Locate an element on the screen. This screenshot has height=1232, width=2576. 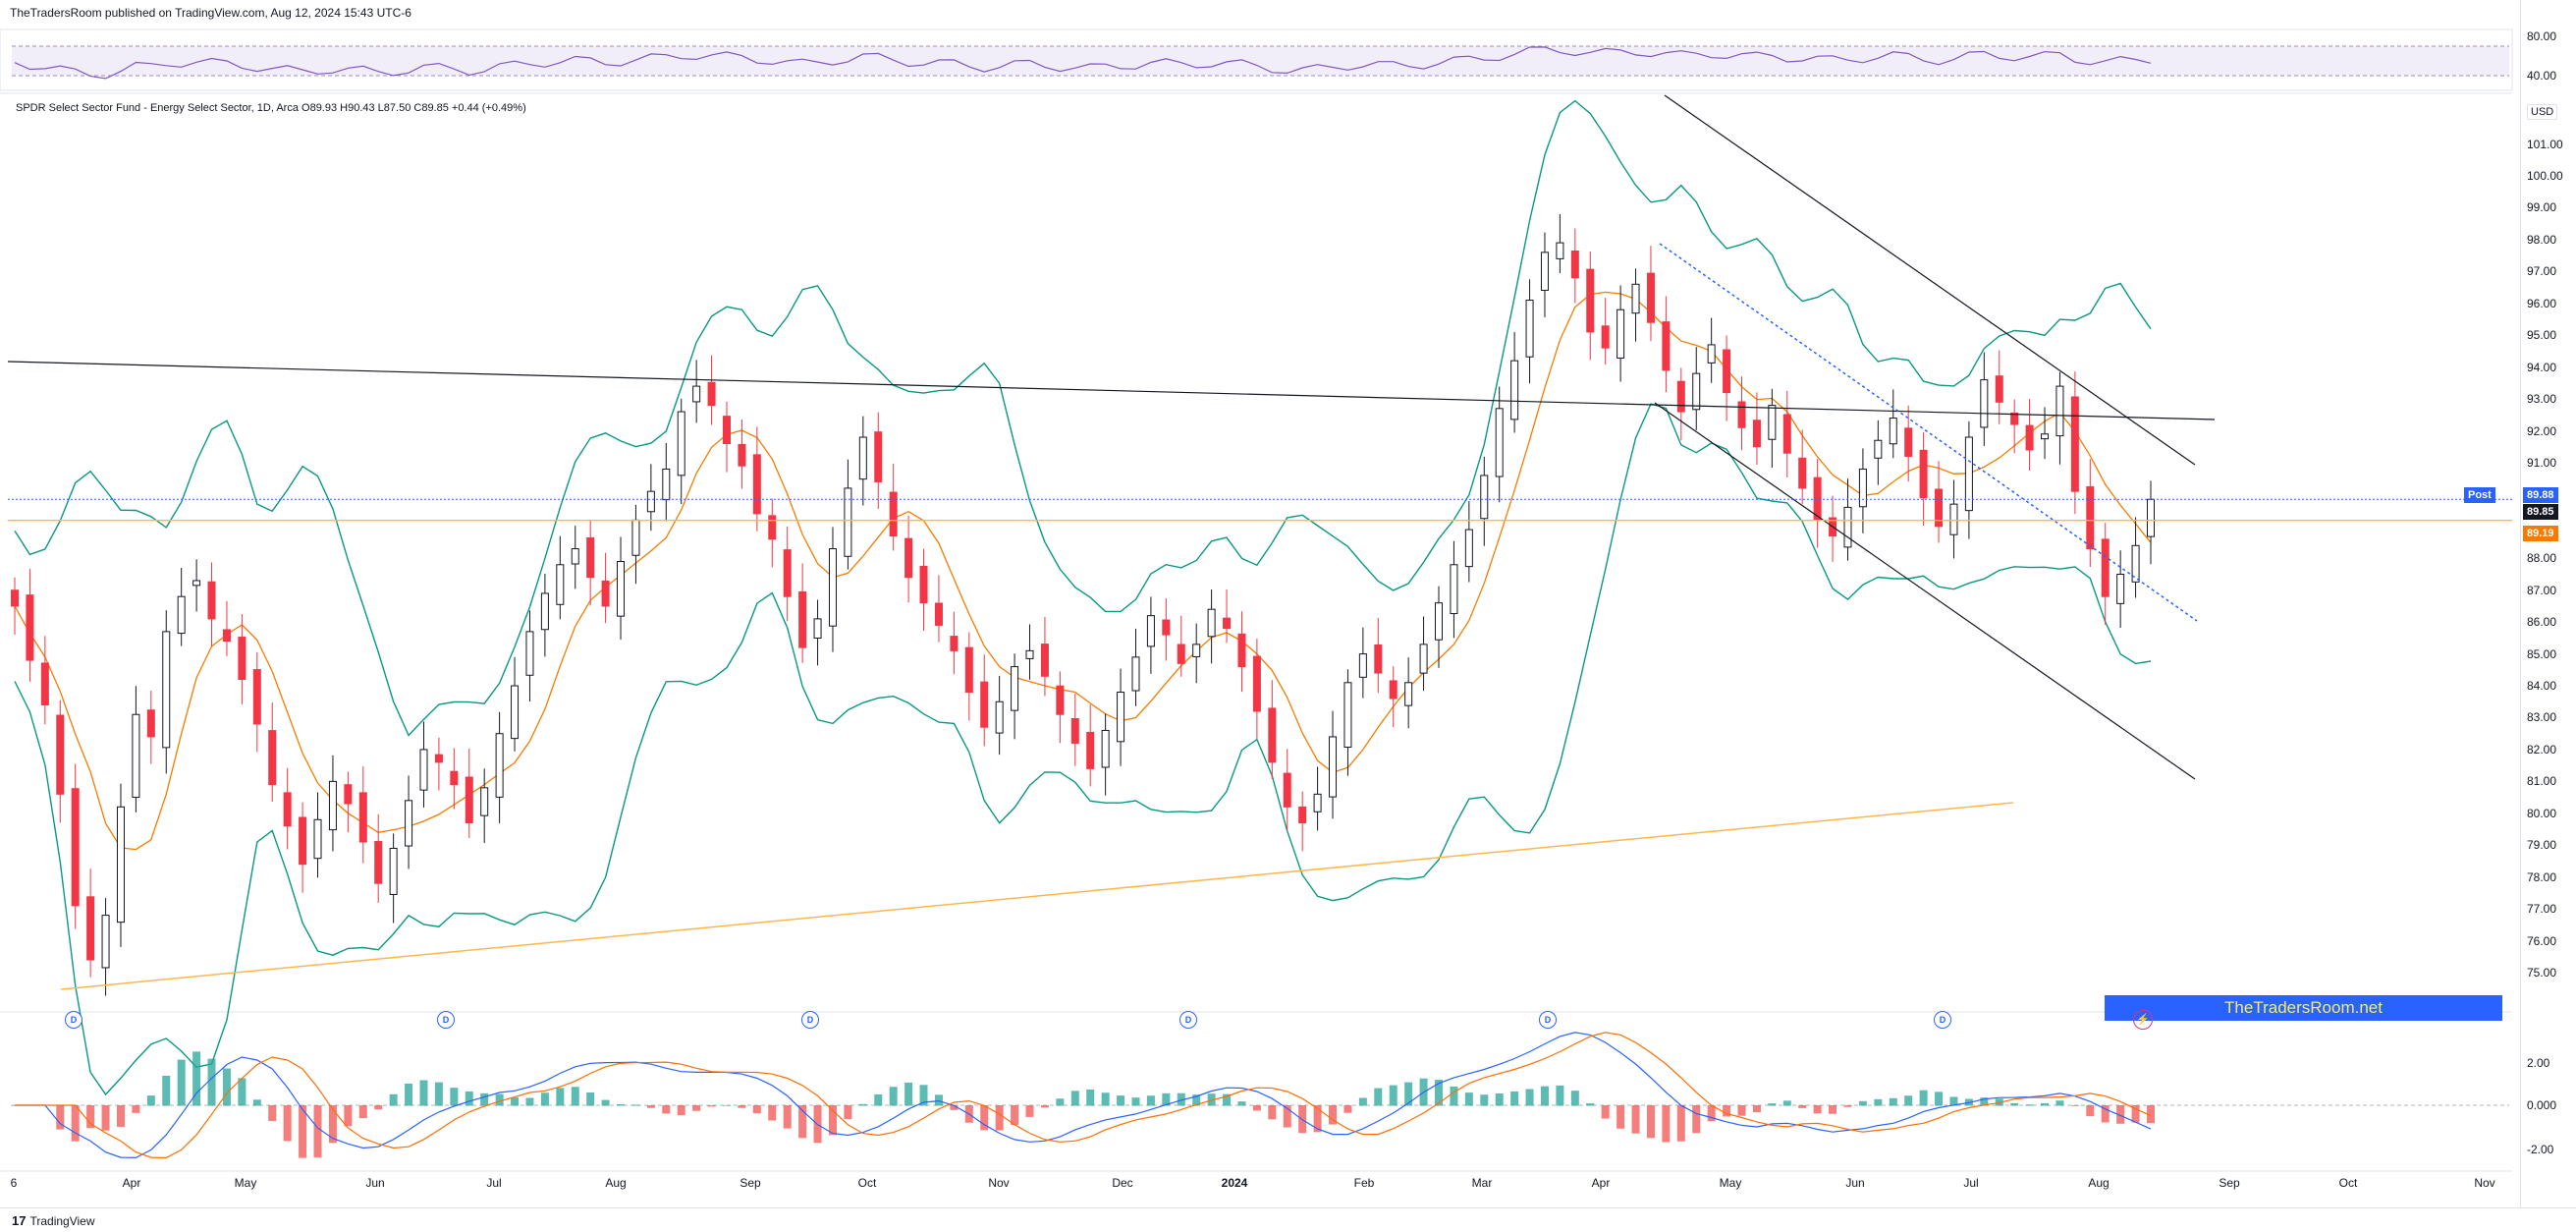
footer-bar: 17 TradingView is located at coordinates (1288, 1219).